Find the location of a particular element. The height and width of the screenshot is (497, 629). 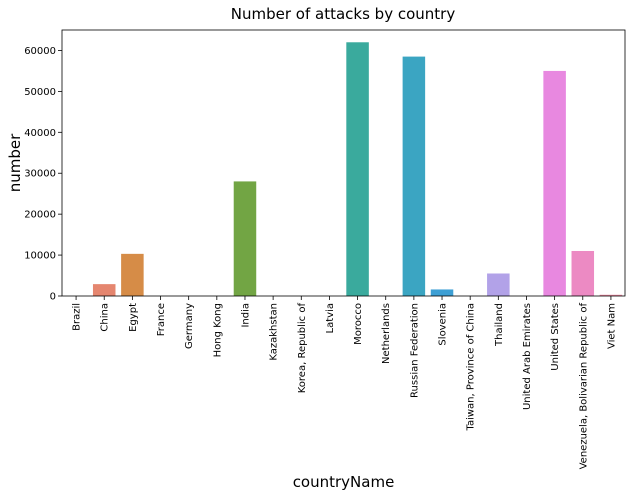

bar-venezuela-bolivarian-republic-of is located at coordinates (583, 273).